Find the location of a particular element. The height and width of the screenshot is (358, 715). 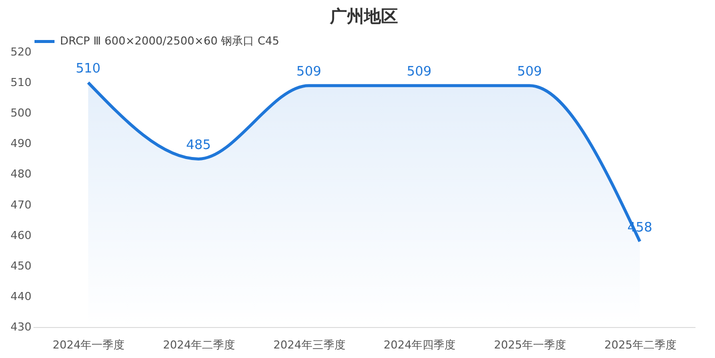

data-label: 510 is located at coordinates (88, 69).